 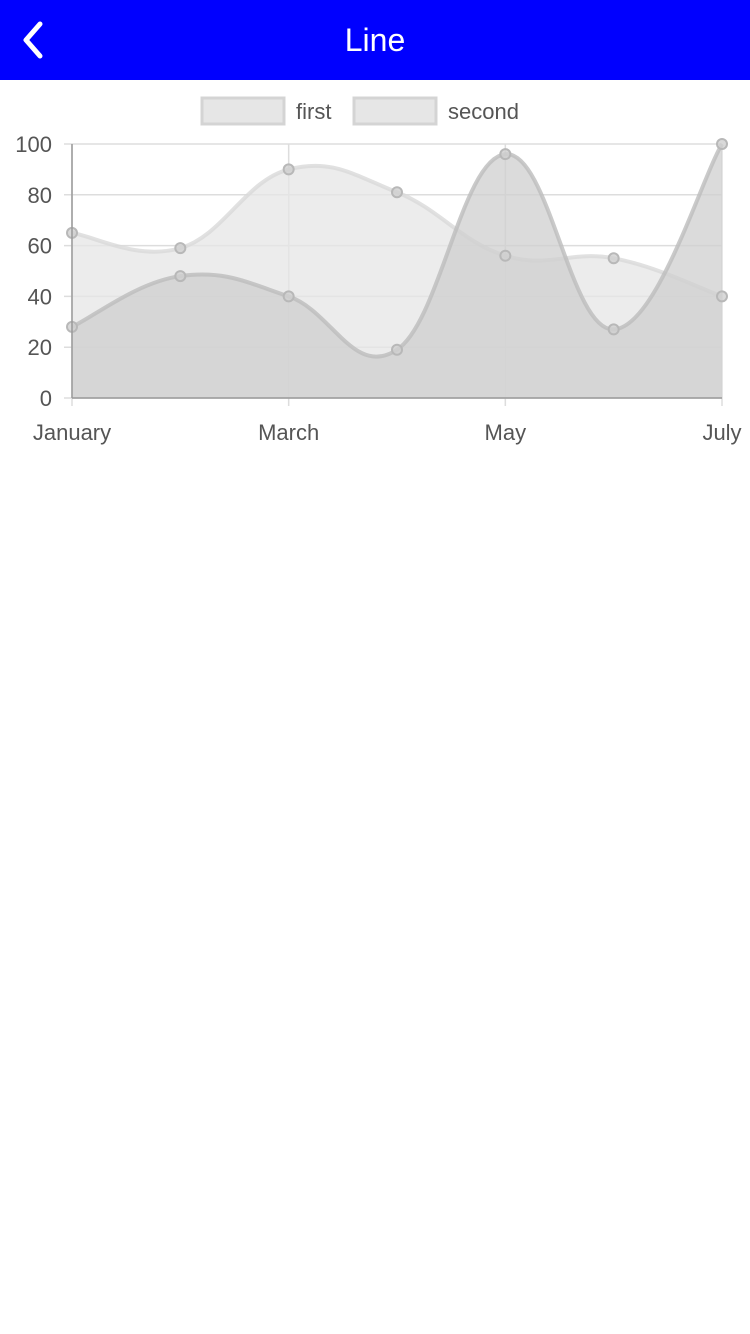 I want to click on legend-label-second: second, so click(x=483, y=111).